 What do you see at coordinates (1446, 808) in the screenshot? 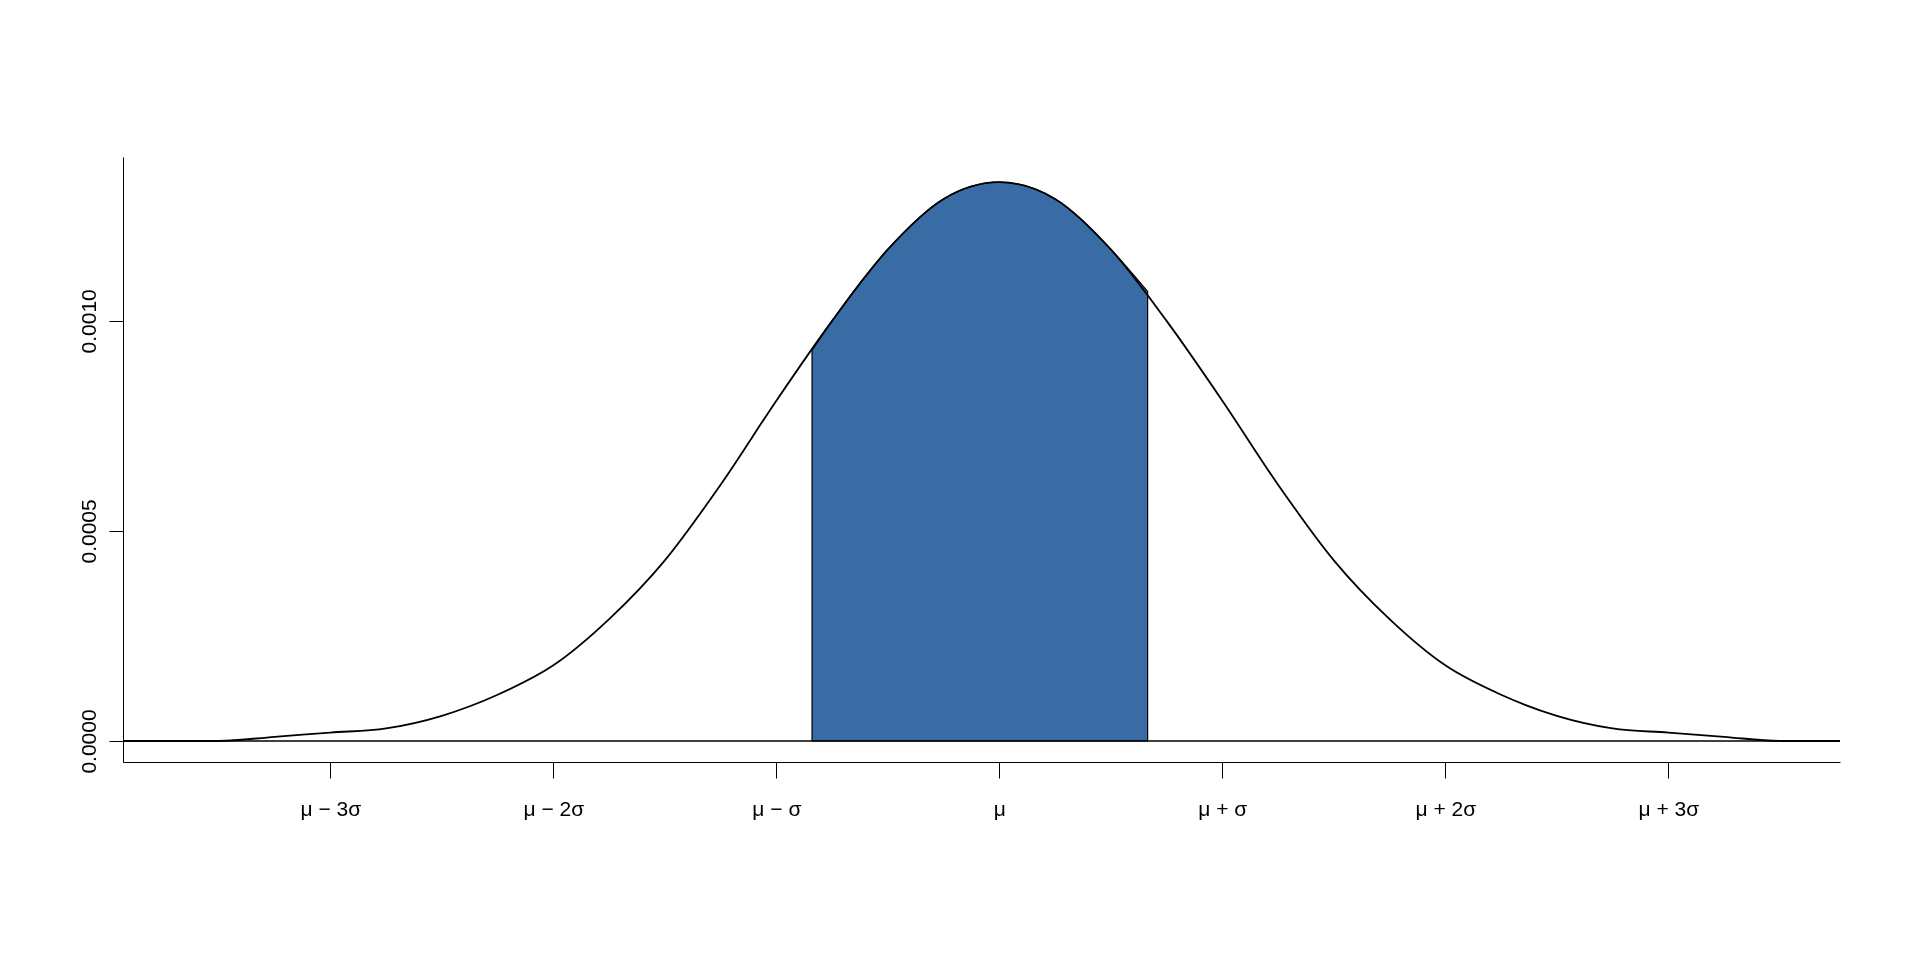
I see `x-tick-label: μ + 2σ` at bounding box center [1446, 808].